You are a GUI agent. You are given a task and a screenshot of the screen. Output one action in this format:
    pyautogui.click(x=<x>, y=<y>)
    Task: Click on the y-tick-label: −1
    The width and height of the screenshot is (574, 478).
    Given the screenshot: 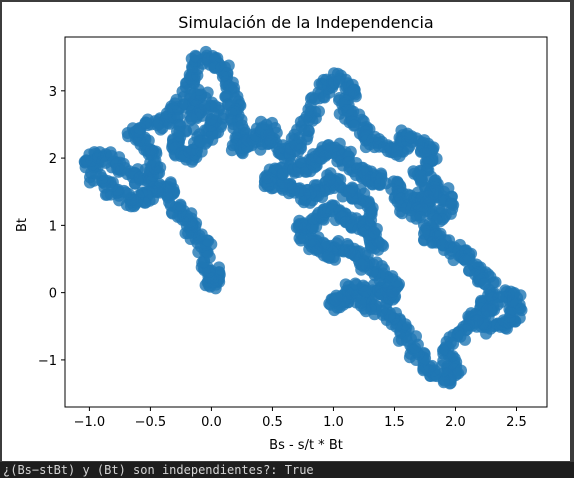 What is the action you would take?
    pyautogui.click(x=47, y=361)
    